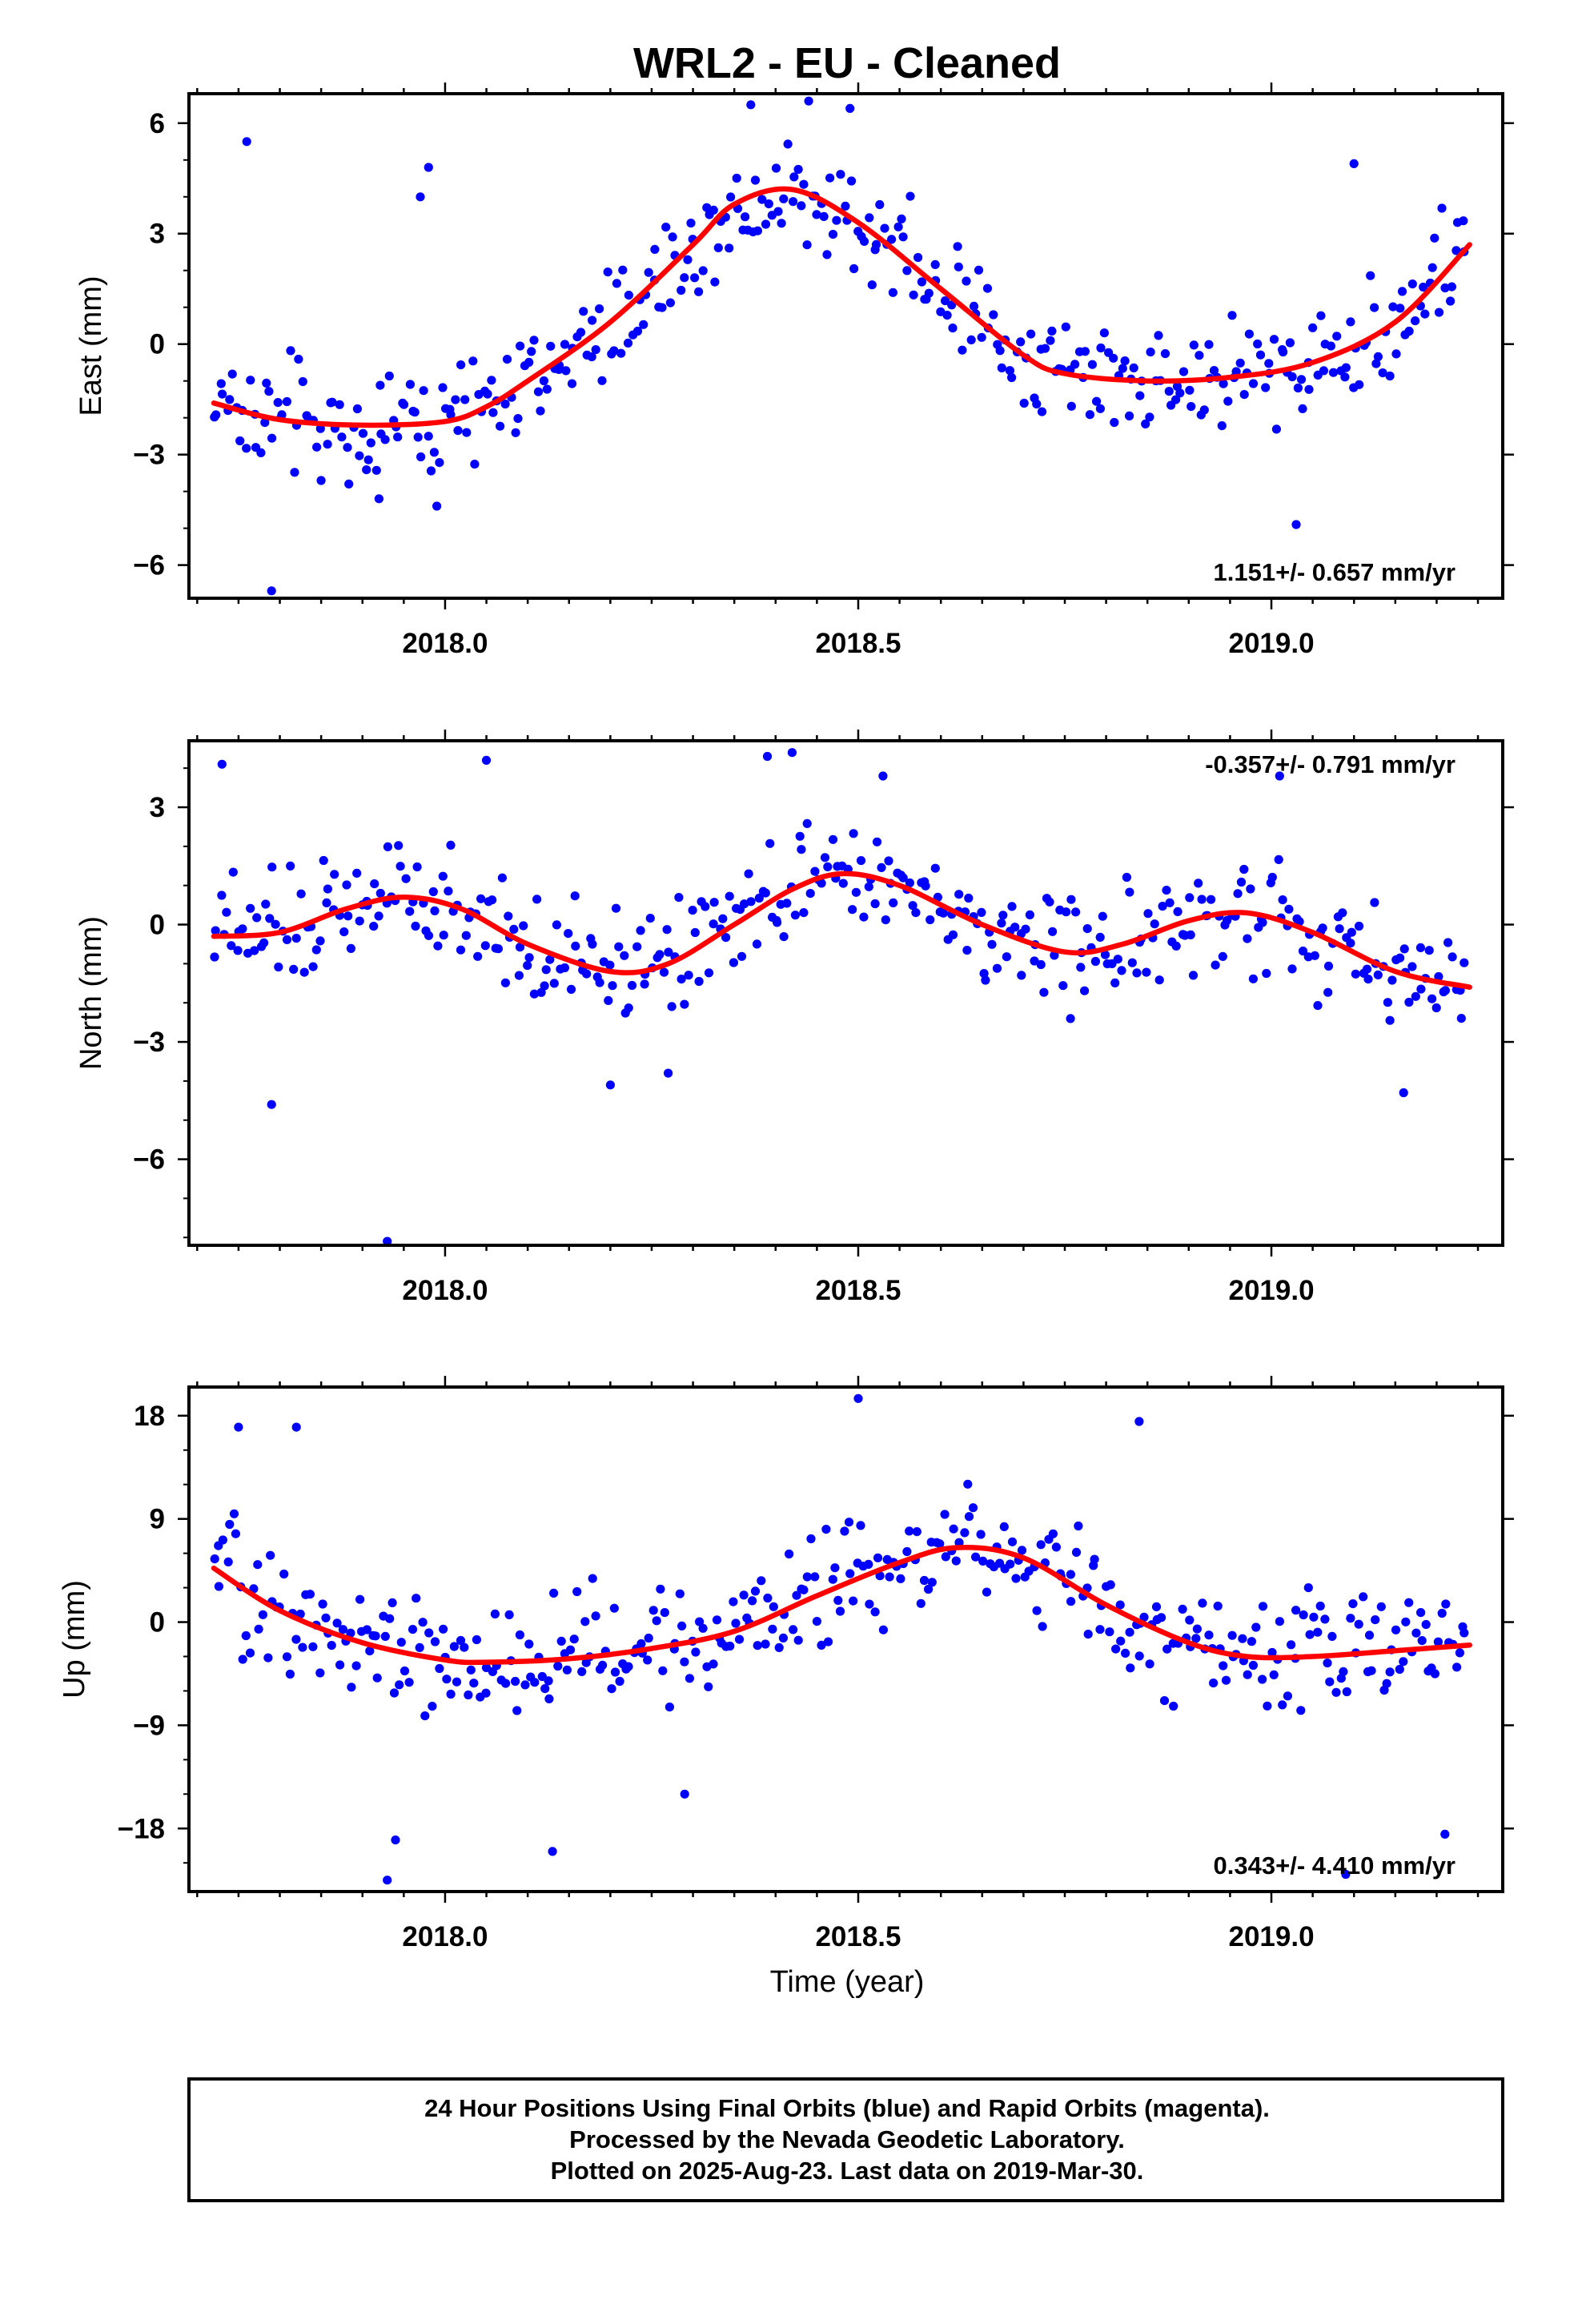  What do you see at coordinates (445, 644) in the screenshot?
I see `east-x-tick-label: 2018.0` at bounding box center [445, 644].